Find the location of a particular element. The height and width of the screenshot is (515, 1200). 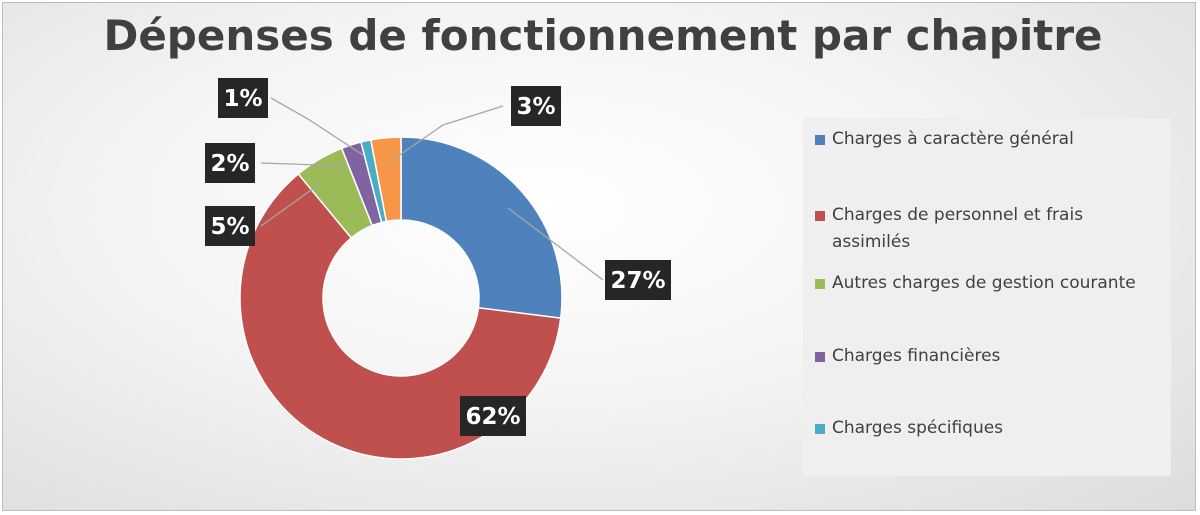

data-label-text: 2% is located at coordinates (229, 164).